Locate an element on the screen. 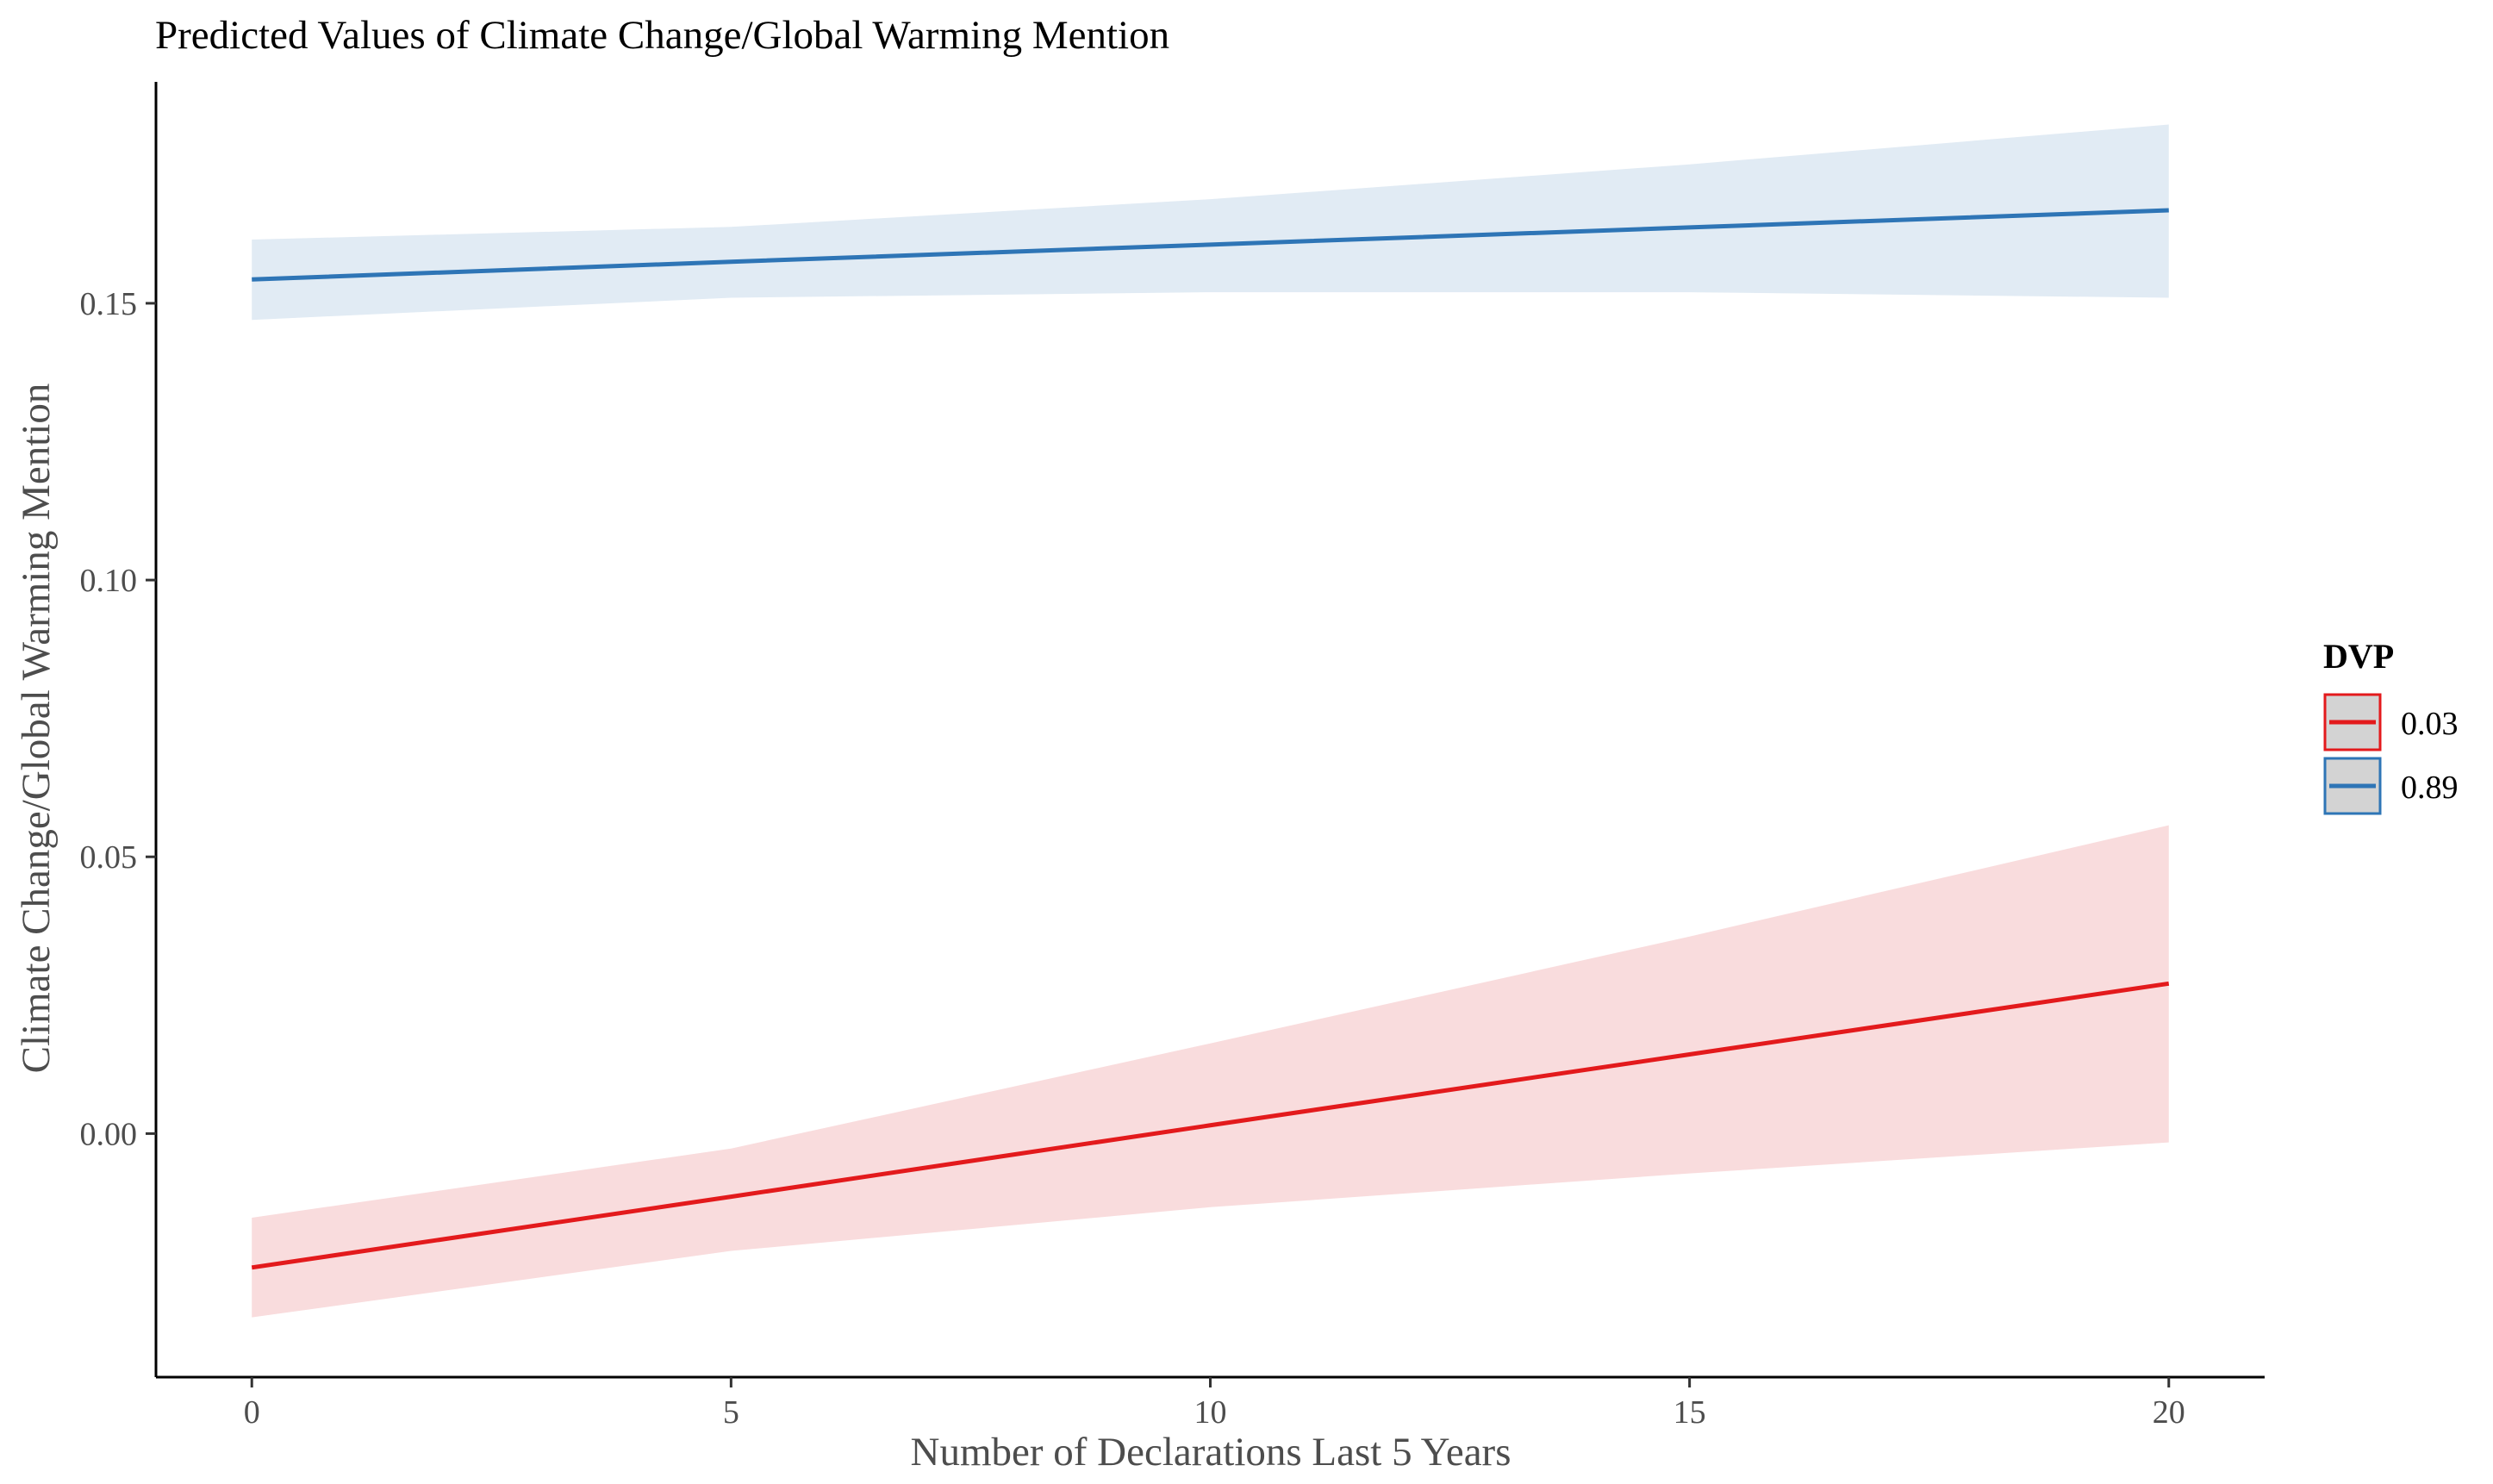  legend-item-0.03: 0.03 is located at coordinates (2391, 722).